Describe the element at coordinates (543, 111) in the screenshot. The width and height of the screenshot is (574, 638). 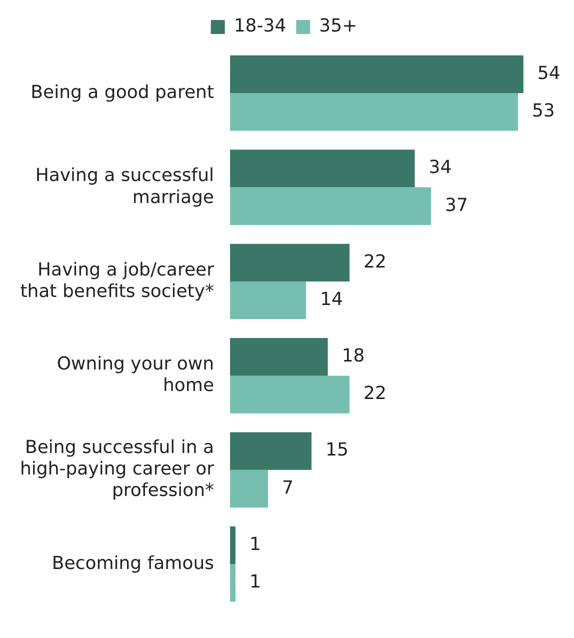
I see `data-label: 53` at that location.